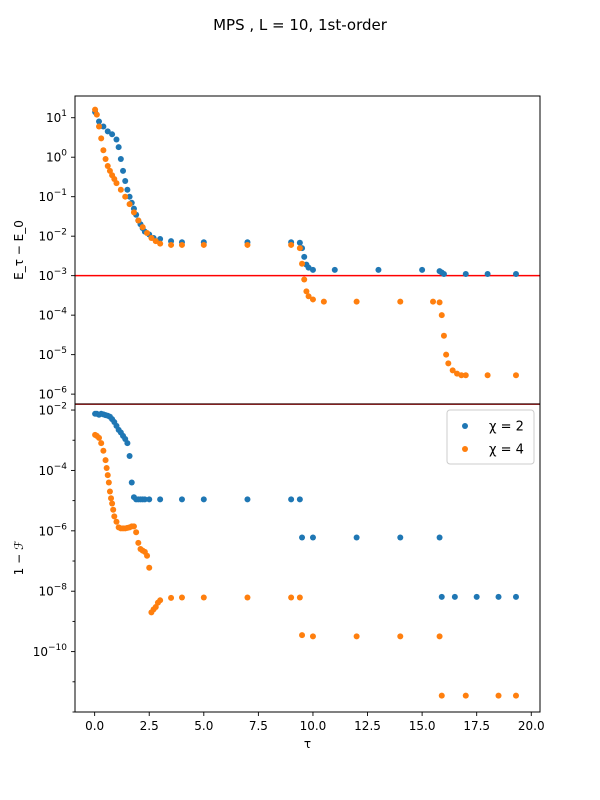 Image resolution: width=600 pixels, height=800 pixels. What do you see at coordinates (149, 726) in the screenshot?
I see `x-tick-label: 2.5` at bounding box center [149, 726].